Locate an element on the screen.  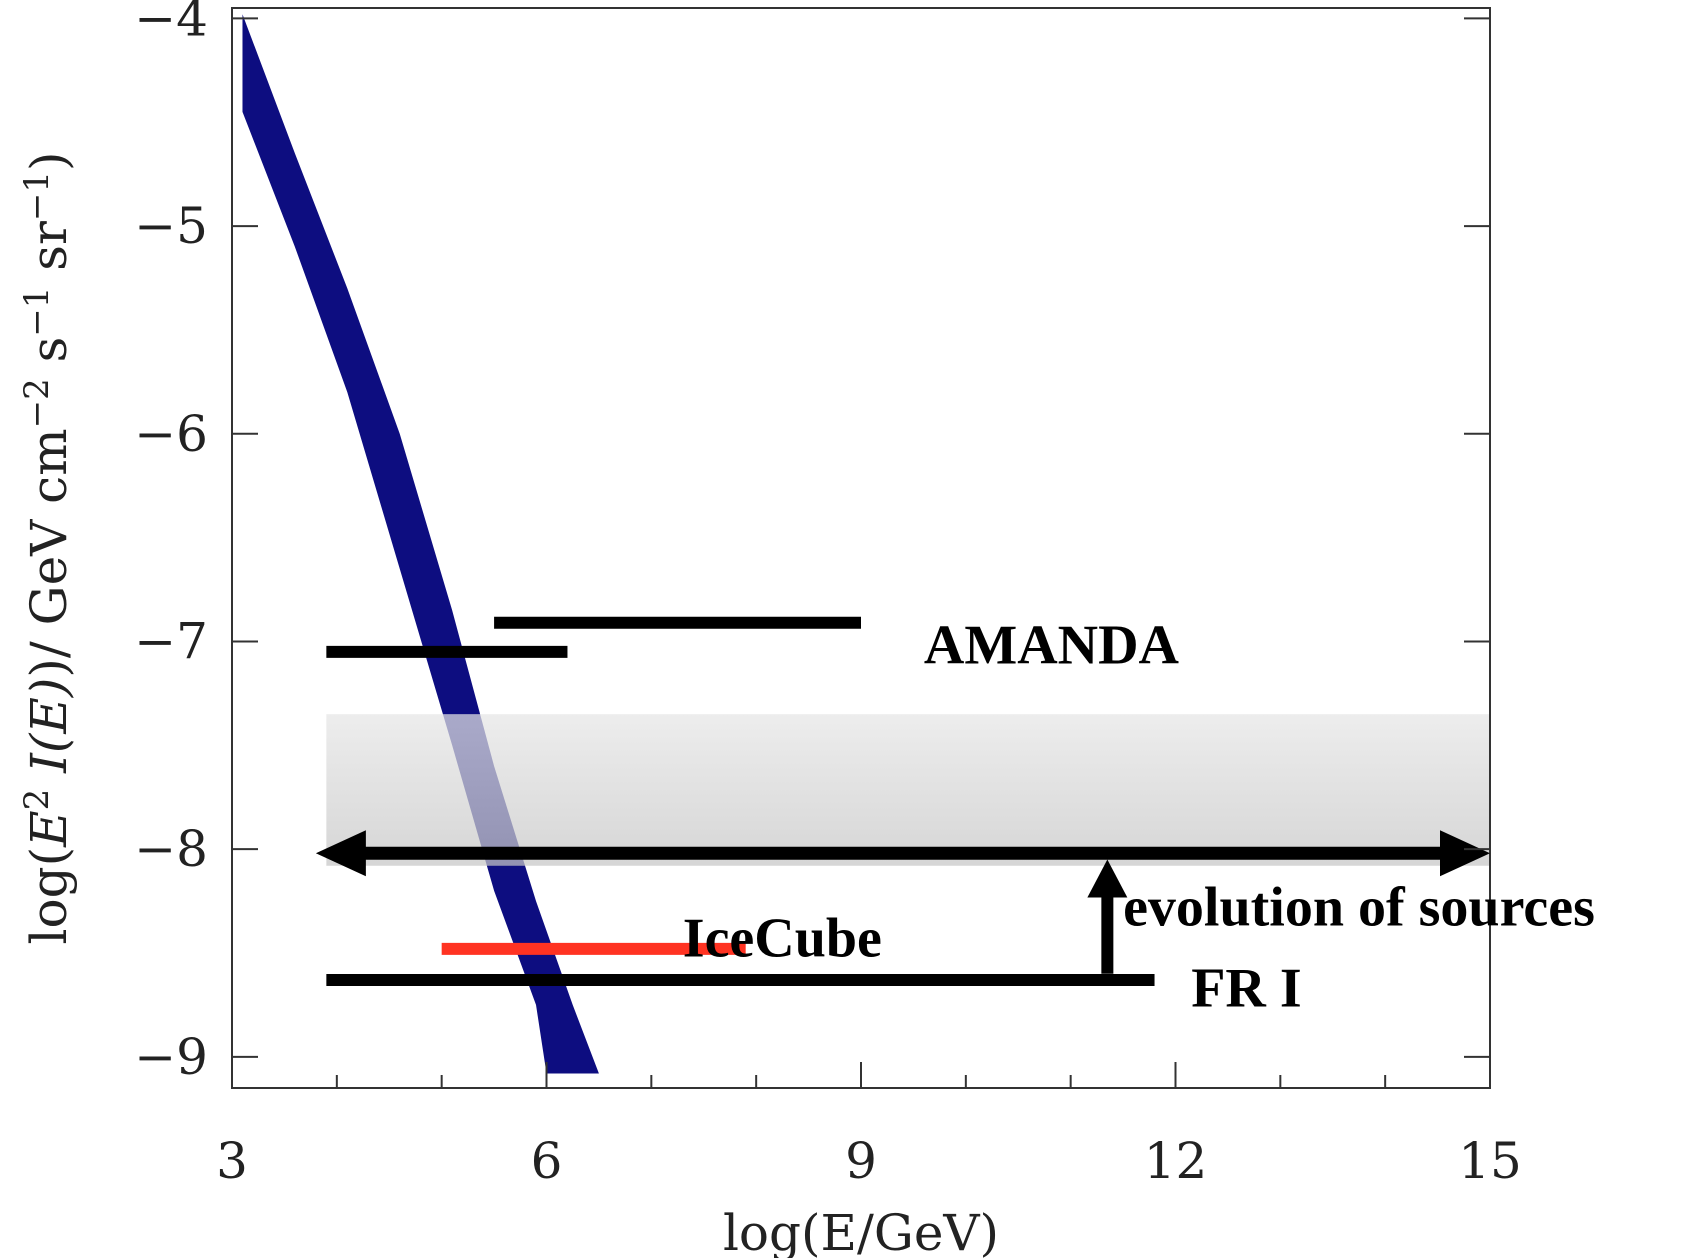
x-tick-label: 15 is located at coordinates (1490, 1161).